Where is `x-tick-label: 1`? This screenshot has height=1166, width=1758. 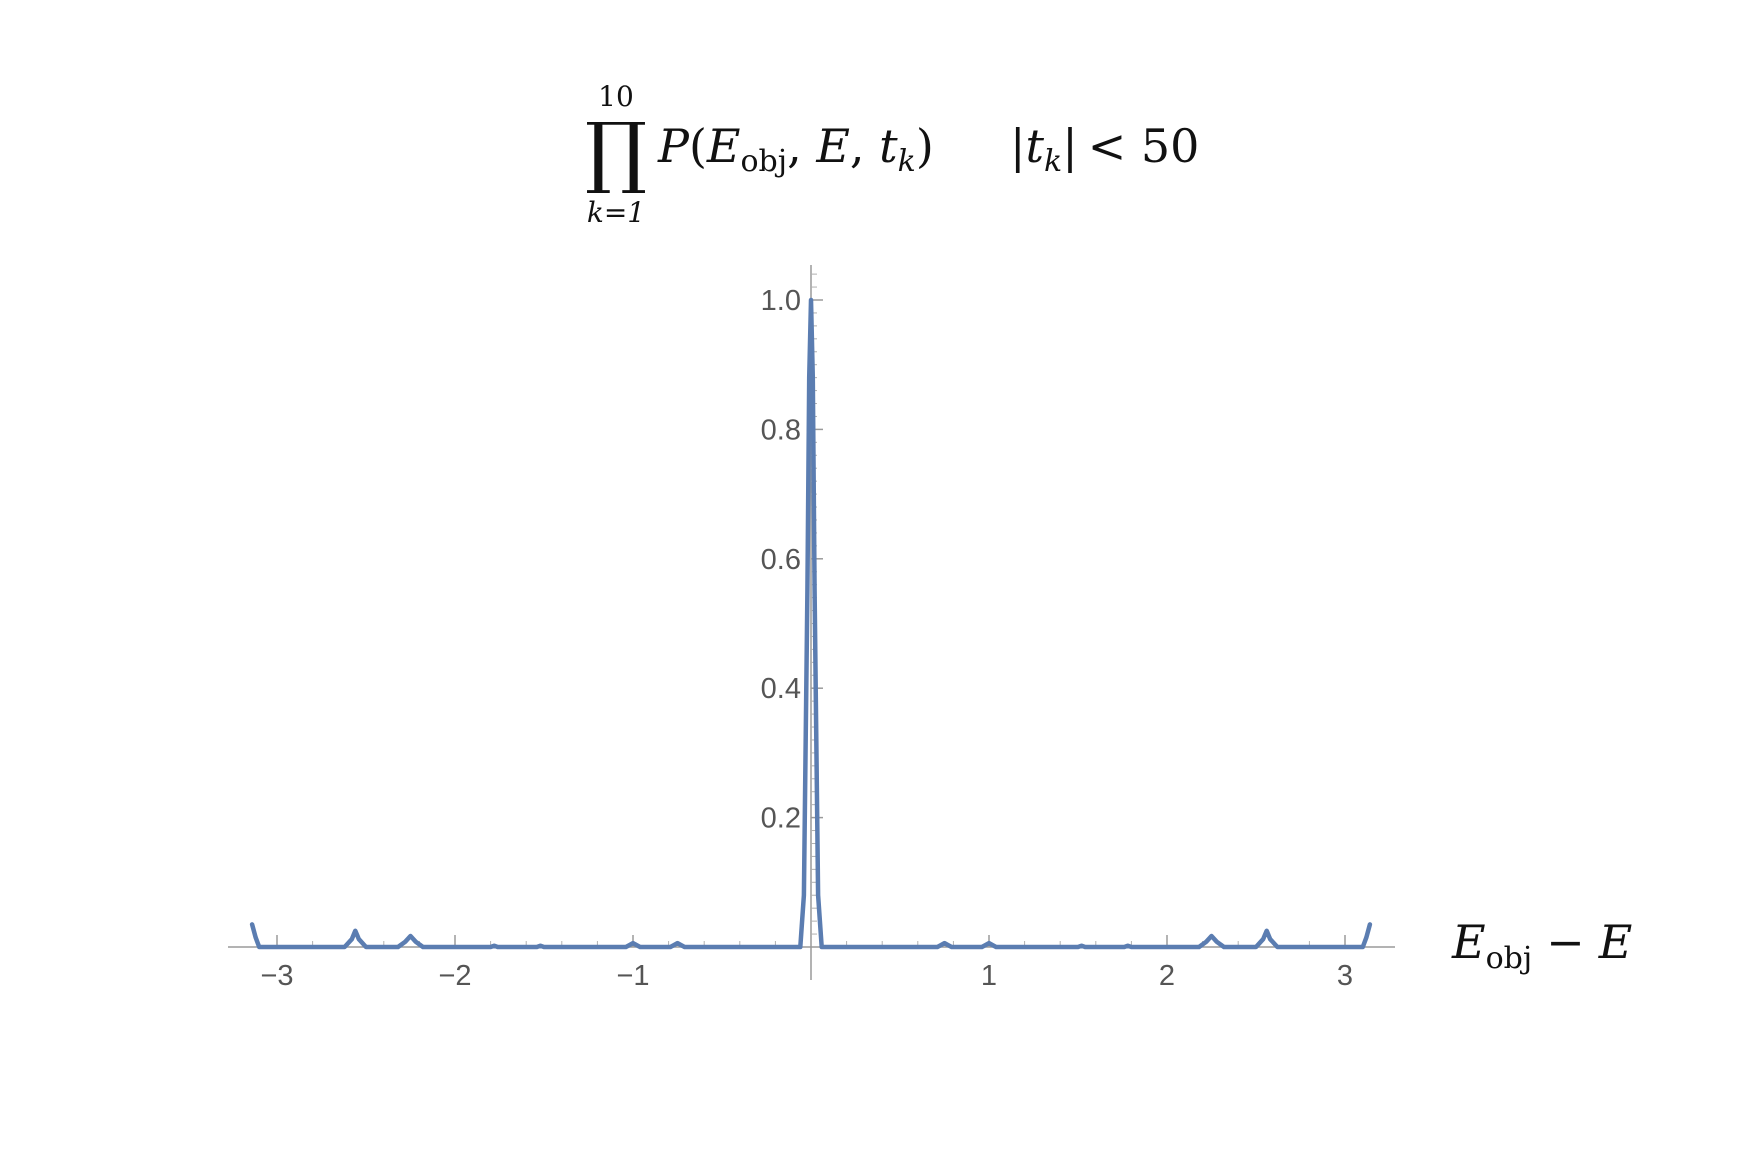
x-tick-label: 1 is located at coordinates (989, 976).